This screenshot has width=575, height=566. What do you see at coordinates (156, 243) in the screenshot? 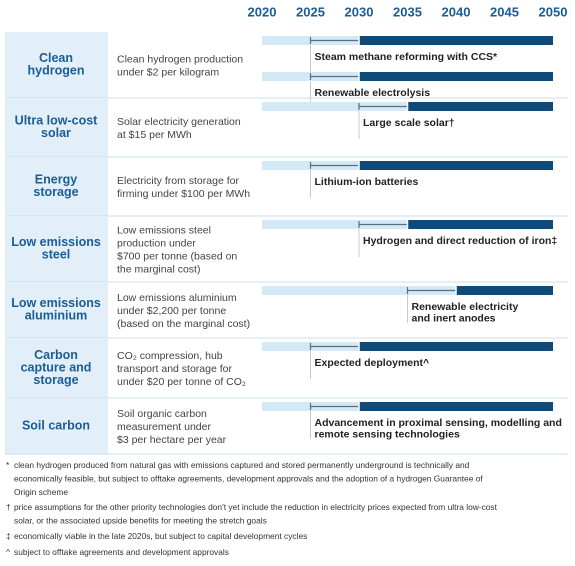
I see `goal-text: production under` at bounding box center [156, 243].